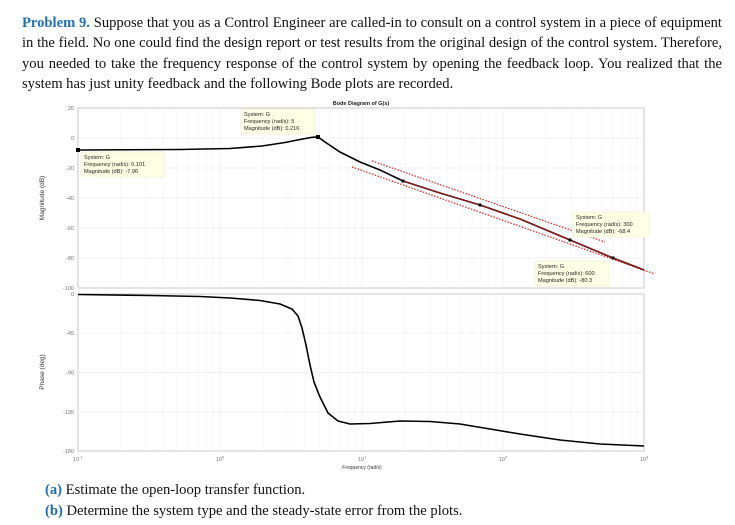 This screenshot has width=735, height=525. Describe the element at coordinates (566, 274) in the screenshot. I see `svg-text: Frequency (rad/s): 600` at that location.